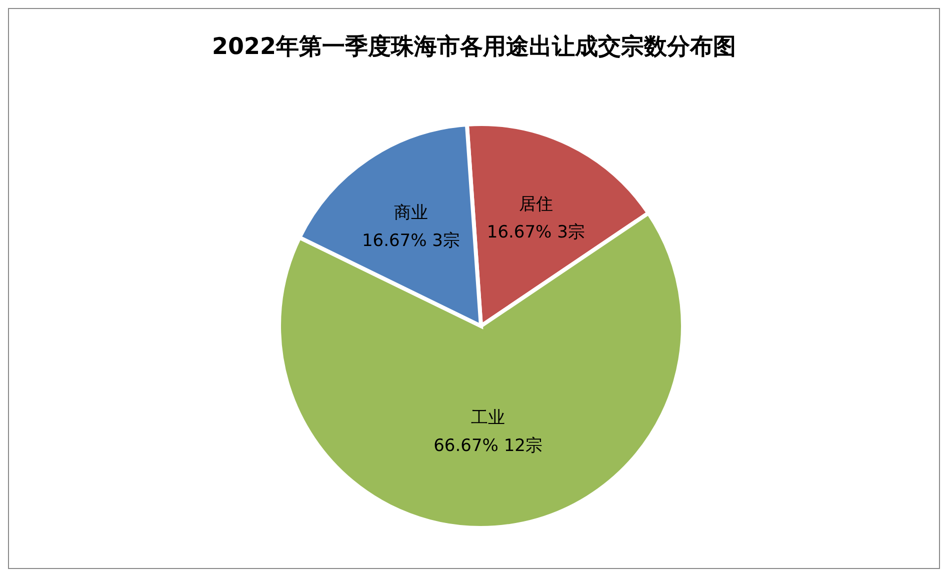 Image resolution: width=950 pixels, height=579 pixels. Describe the element at coordinates (488, 446) in the screenshot. I see `data-label: 66.67% 12宗` at that location.